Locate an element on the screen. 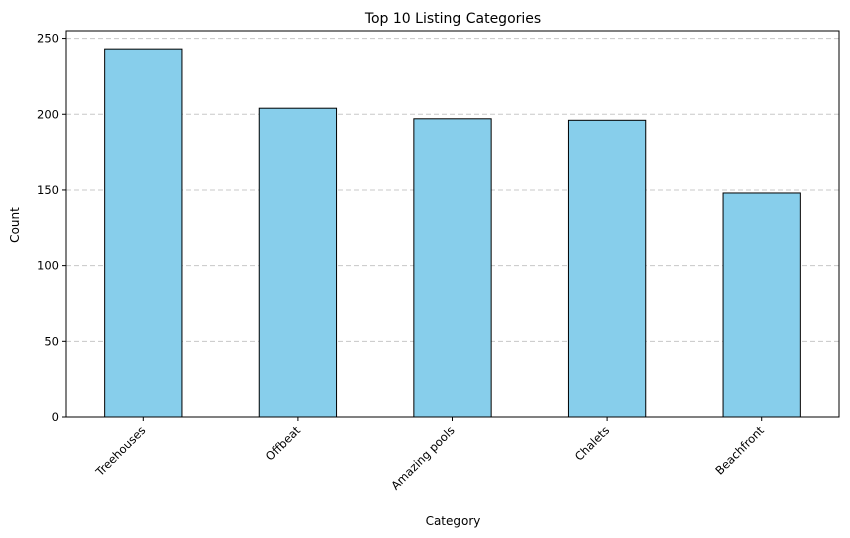 The image size is (850, 538). bar-beachfront is located at coordinates (761, 305).